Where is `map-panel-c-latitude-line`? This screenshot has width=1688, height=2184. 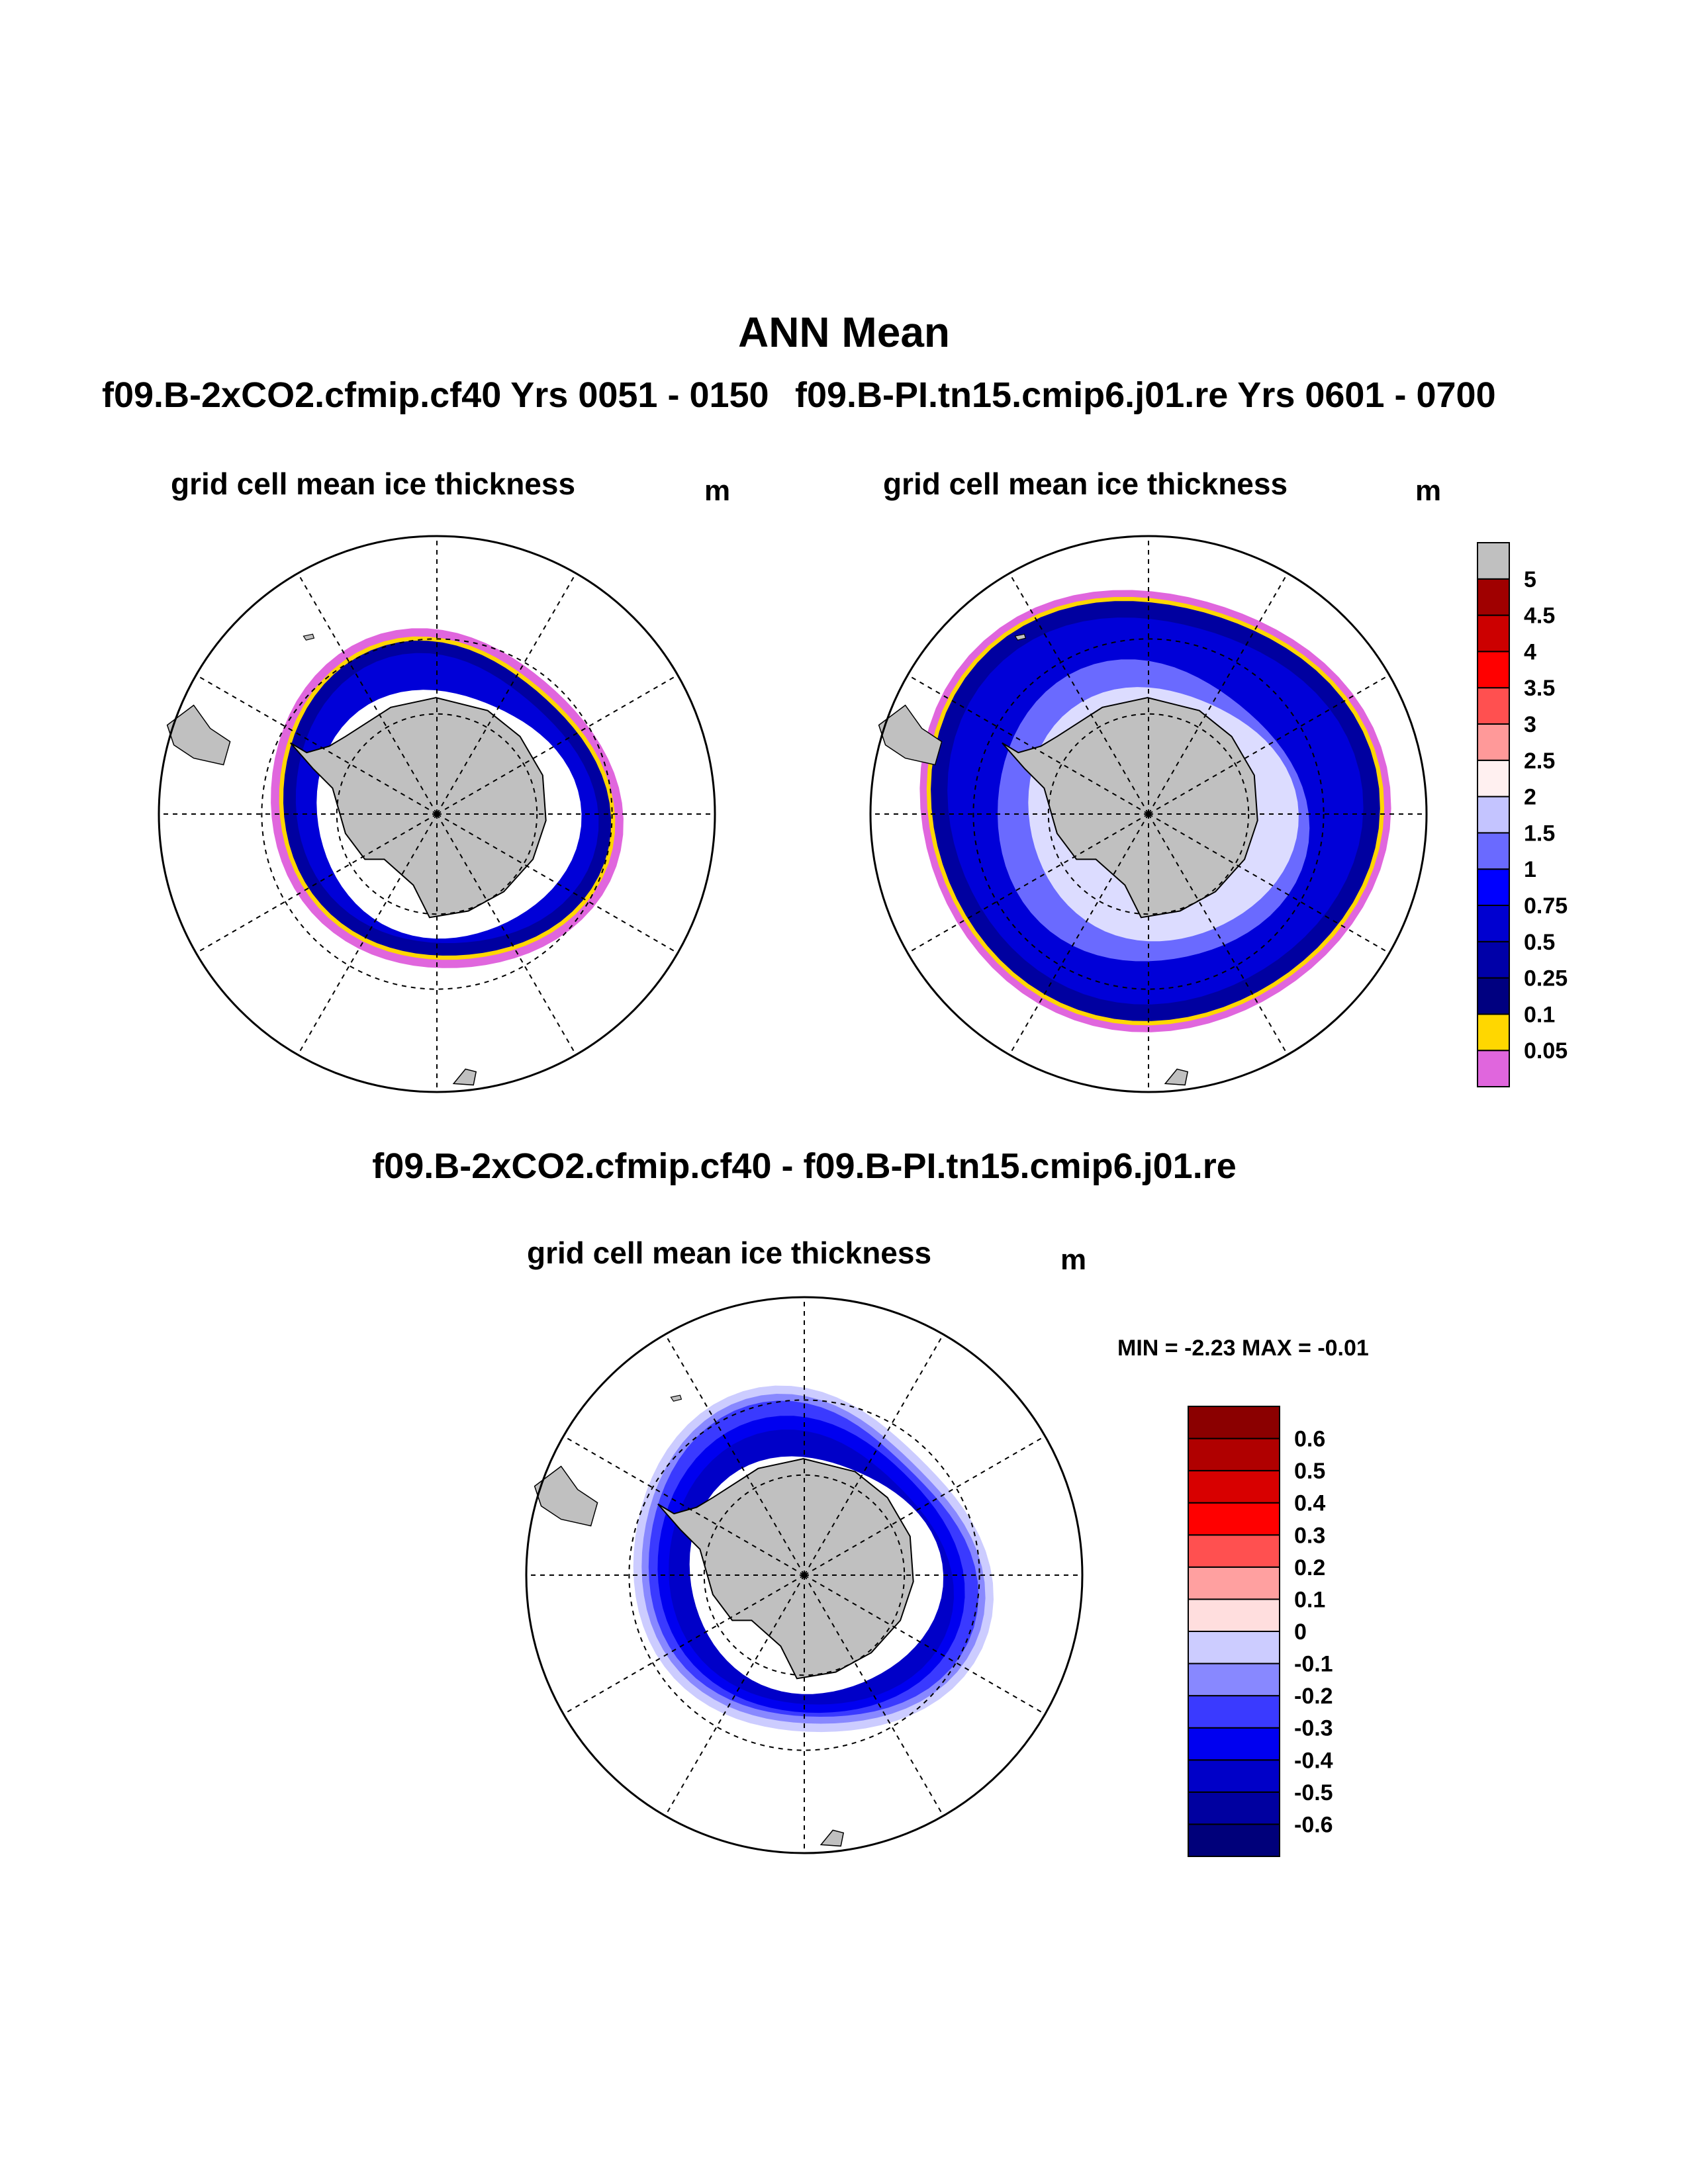 map-panel-c-latitude-line is located at coordinates (805, 1575).